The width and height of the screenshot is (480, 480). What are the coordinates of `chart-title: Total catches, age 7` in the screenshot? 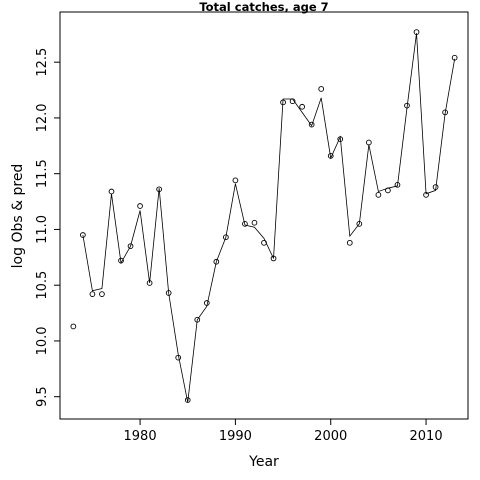 It's located at (263, 7).